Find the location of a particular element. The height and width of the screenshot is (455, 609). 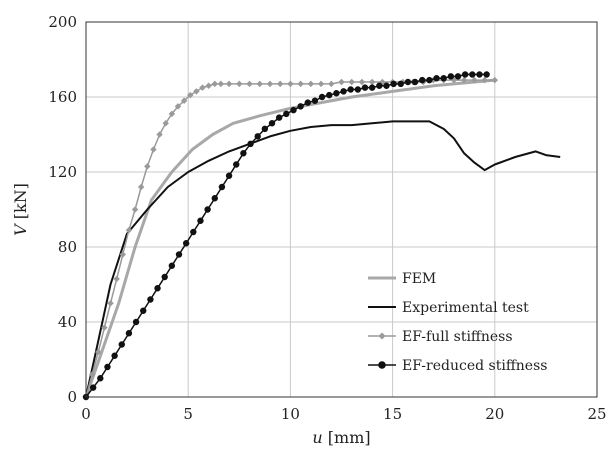

y-tick-label: 40 is located at coordinates (67, 322).